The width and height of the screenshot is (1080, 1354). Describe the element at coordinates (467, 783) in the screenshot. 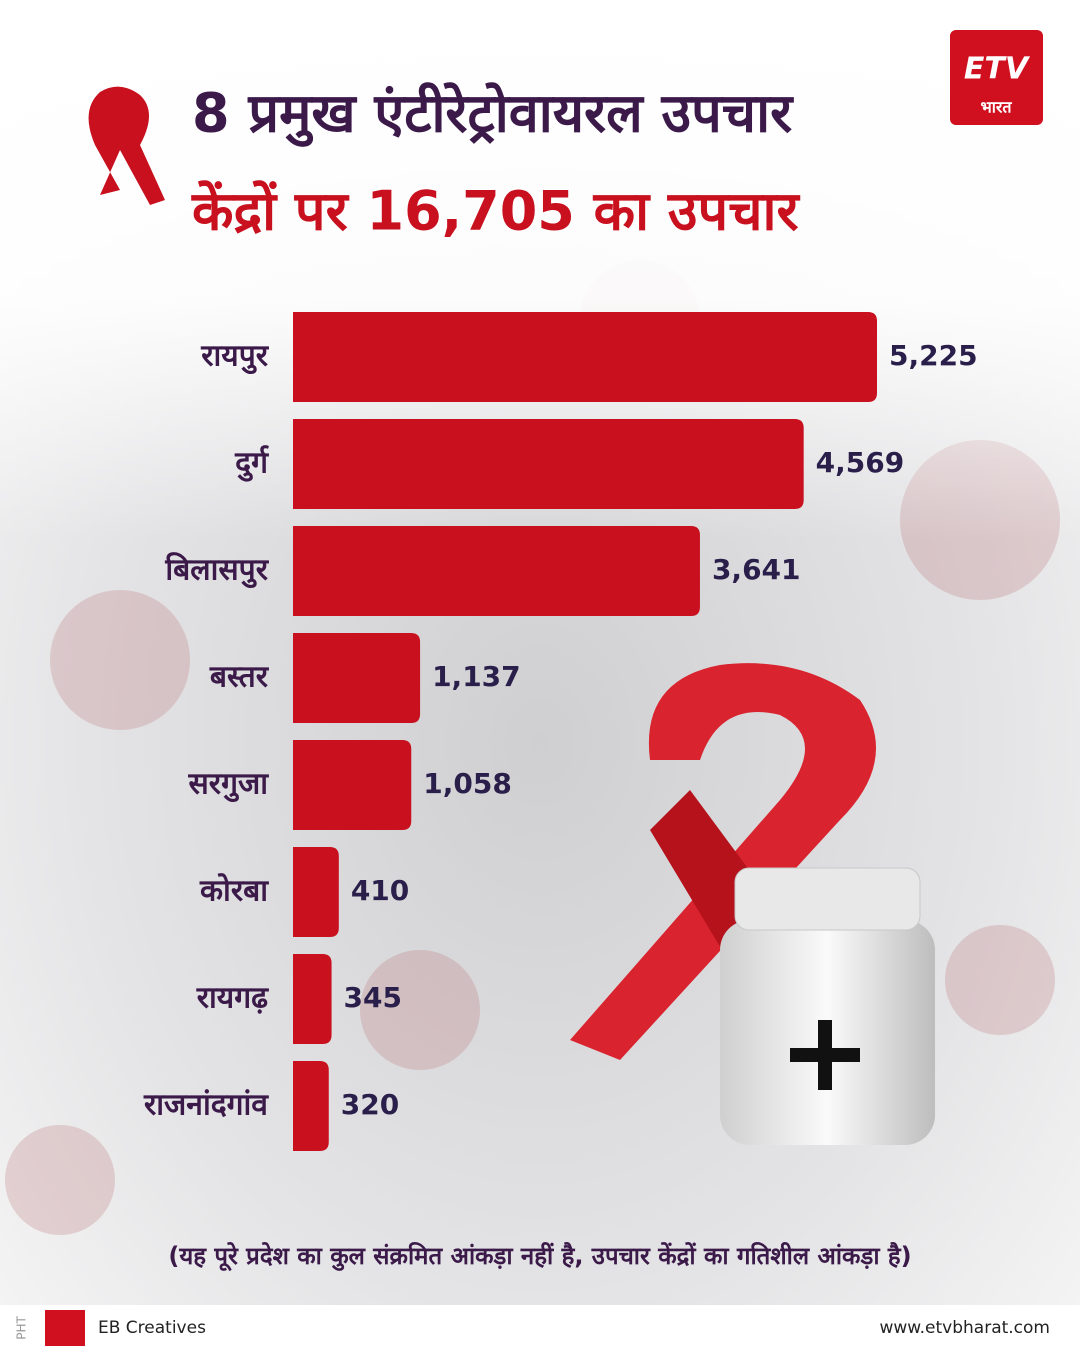

I see `value-label: 1,058` at that location.